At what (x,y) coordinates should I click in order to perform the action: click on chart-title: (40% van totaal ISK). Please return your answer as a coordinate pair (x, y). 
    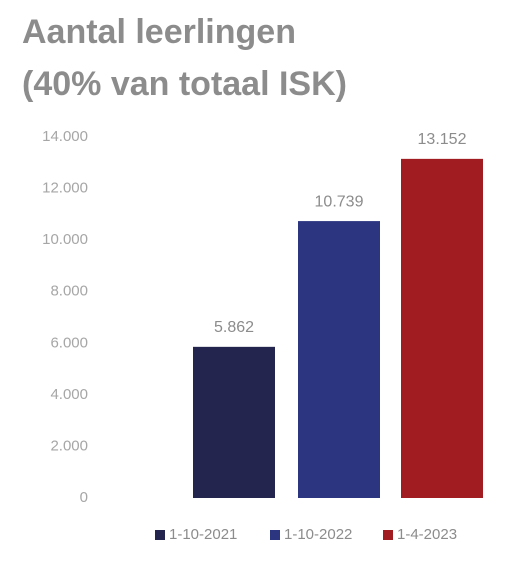
    Looking at the image, I should click on (184, 84).